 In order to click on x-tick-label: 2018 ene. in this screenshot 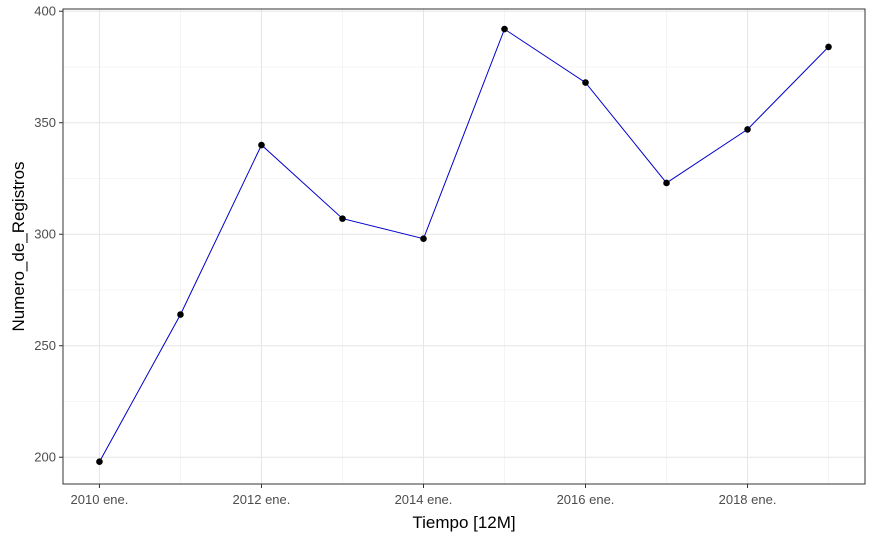, I will do `click(748, 499)`.